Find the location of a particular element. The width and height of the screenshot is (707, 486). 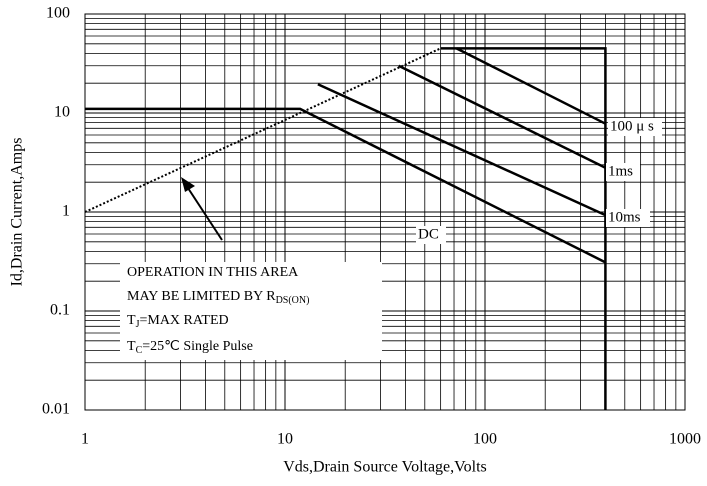

arrow-head is located at coordinates (188, 184).